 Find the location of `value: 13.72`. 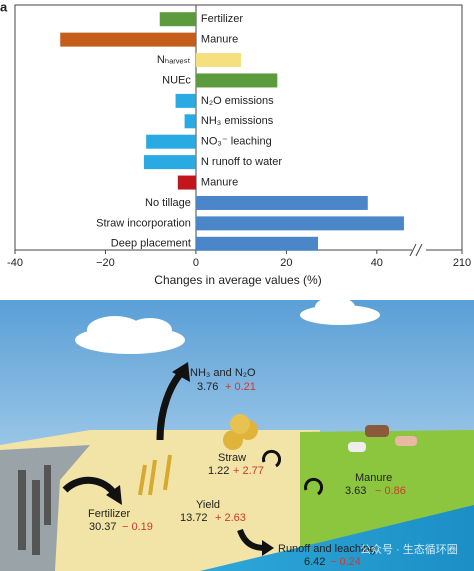

value: 13.72 is located at coordinates (194, 518).